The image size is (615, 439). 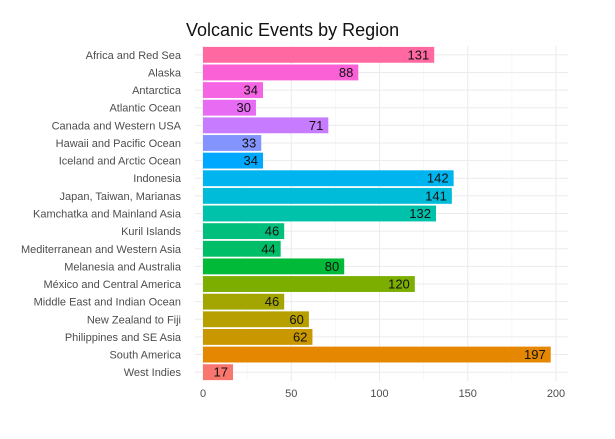 I want to click on data-label: 142, so click(x=438, y=178).